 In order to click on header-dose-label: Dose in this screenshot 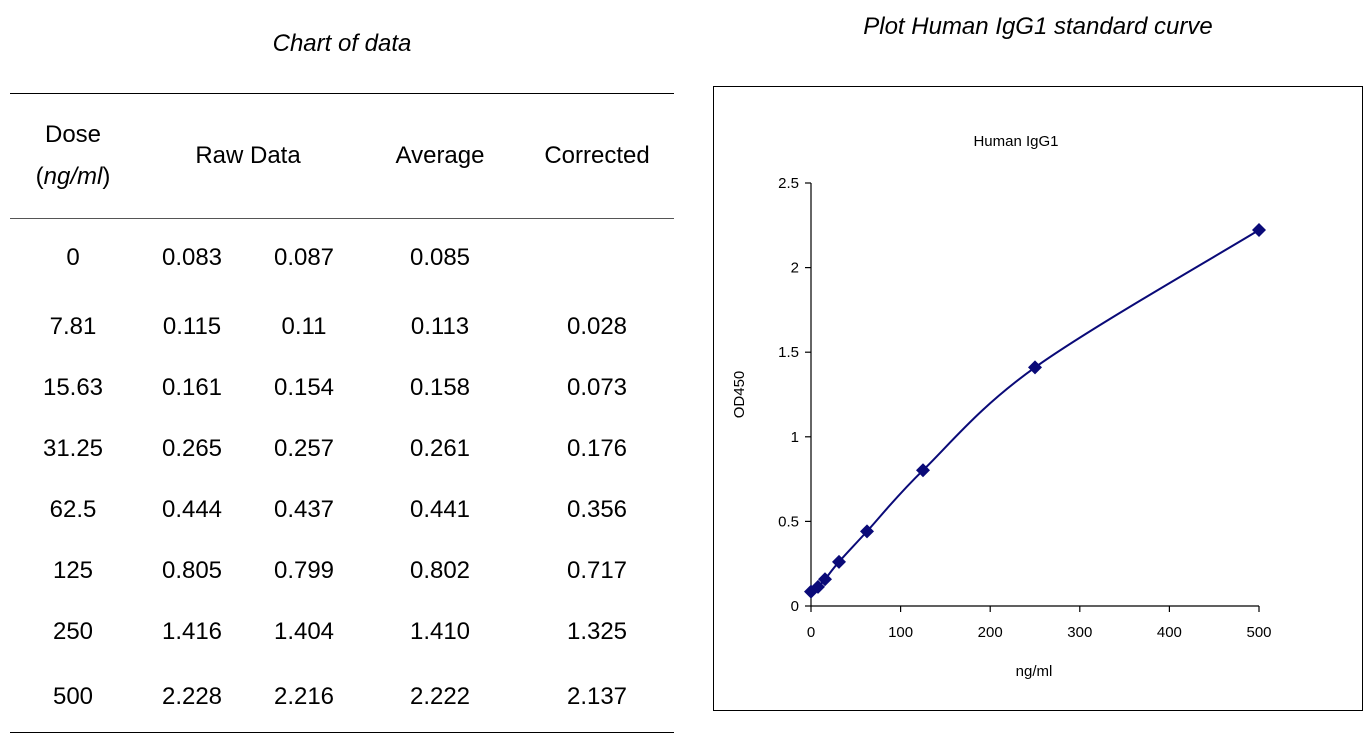, I will do `click(73, 134)`.